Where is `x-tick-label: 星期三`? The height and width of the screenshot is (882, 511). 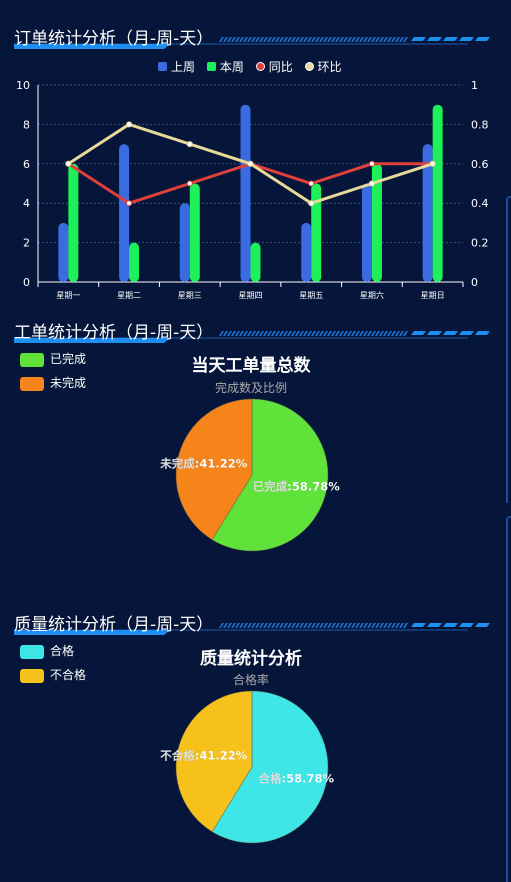 x-tick-label: 星期三 is located at coordinates (190, 295).